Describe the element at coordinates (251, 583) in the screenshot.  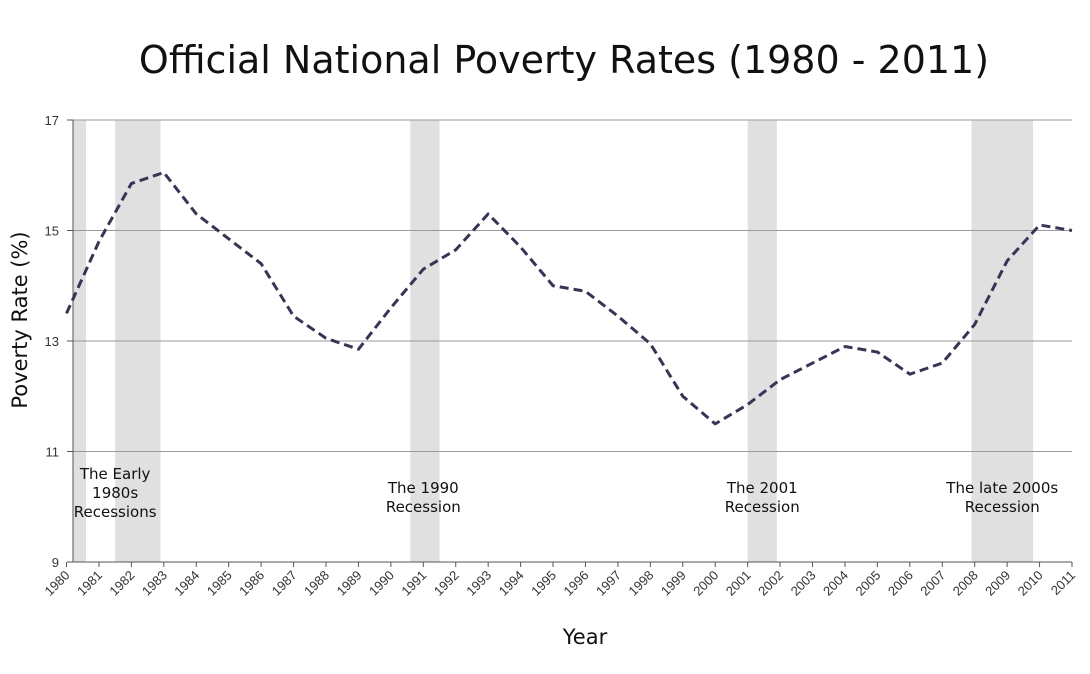
I see `x-tick-label: 1986` at that location.